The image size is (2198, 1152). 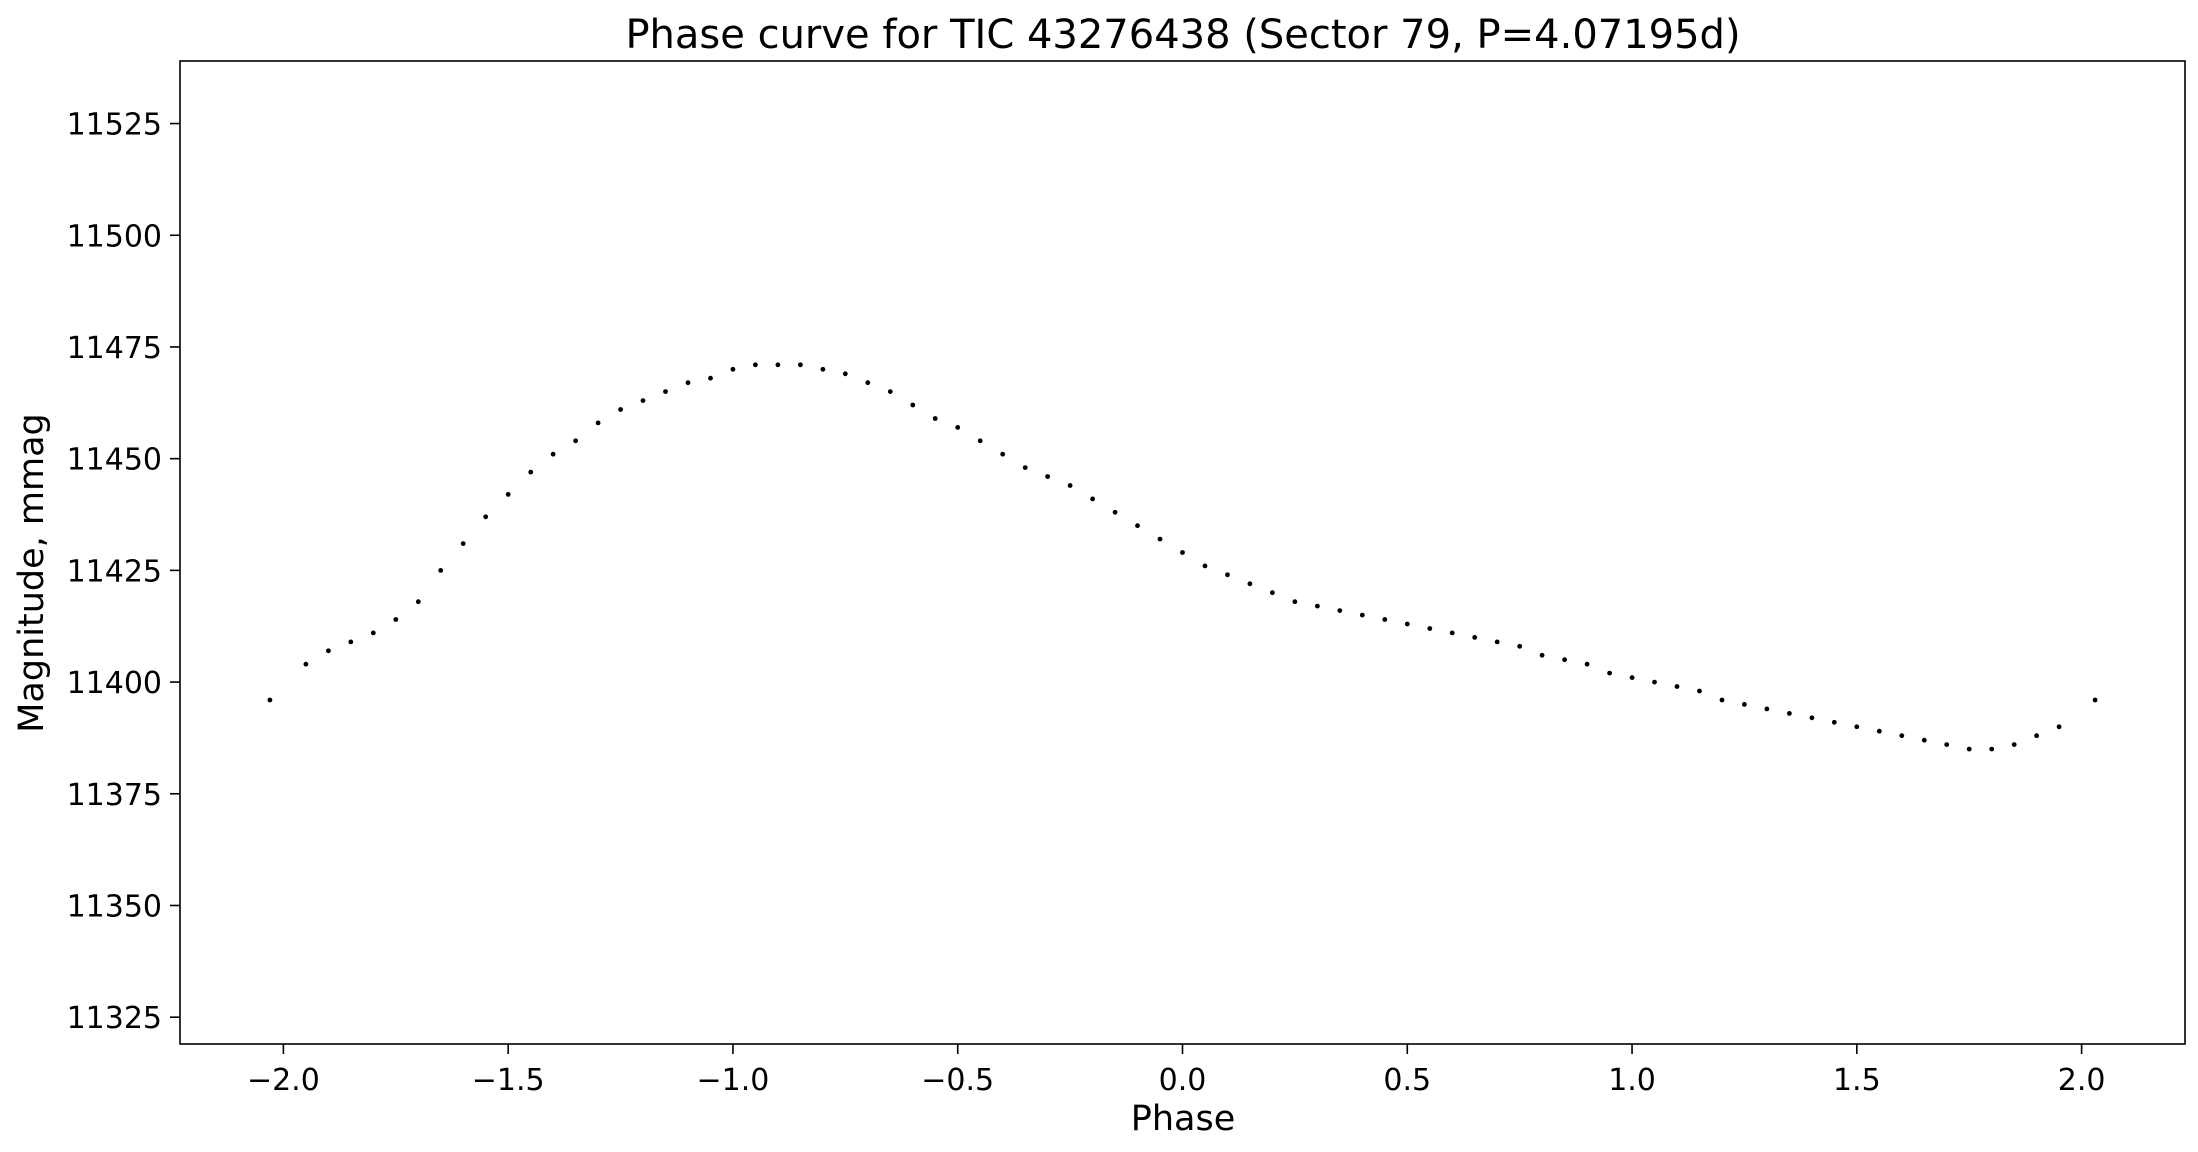 I want to click on x-tick-label: −2.0, so click(x=283, y=1080).